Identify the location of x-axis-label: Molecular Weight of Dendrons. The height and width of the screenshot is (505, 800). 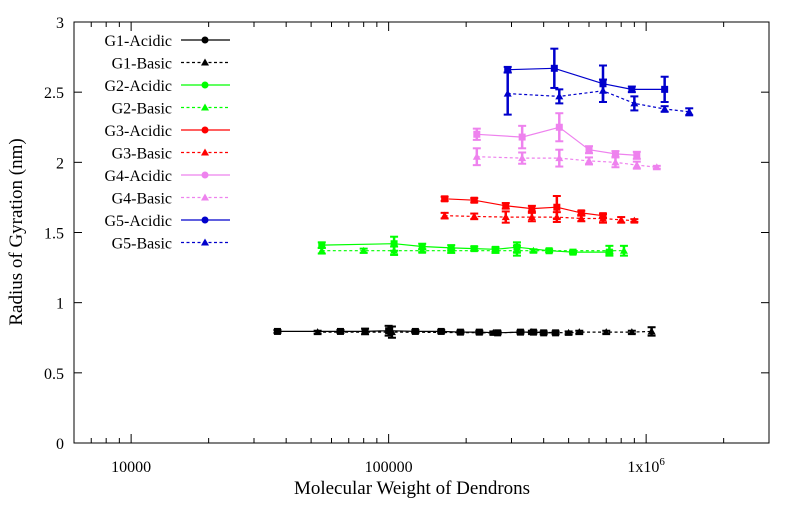
(412, 488).